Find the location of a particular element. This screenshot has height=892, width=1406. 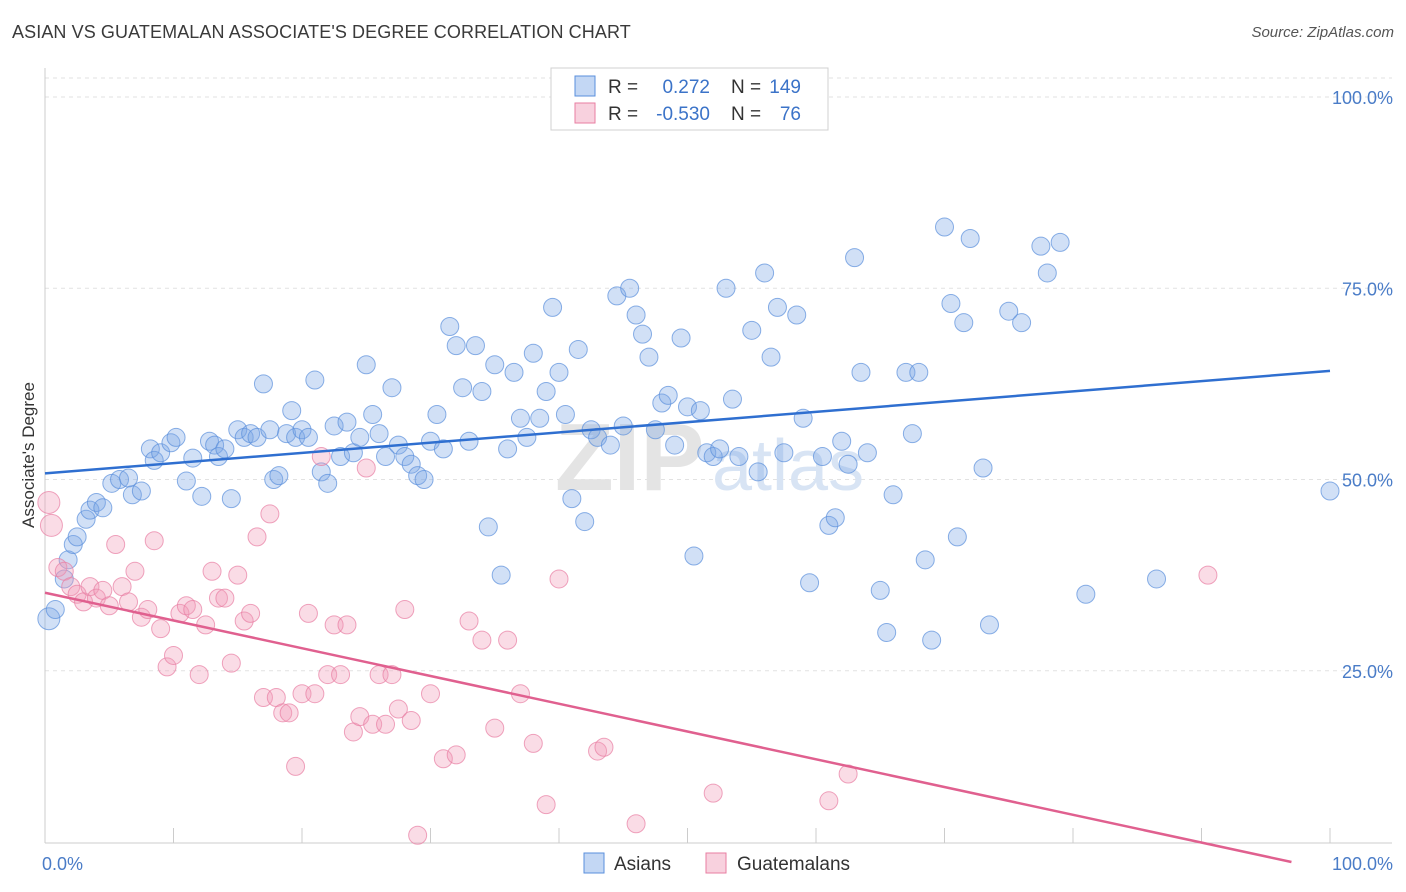

guatemalan-swatch is located at coordinates (585, 113).